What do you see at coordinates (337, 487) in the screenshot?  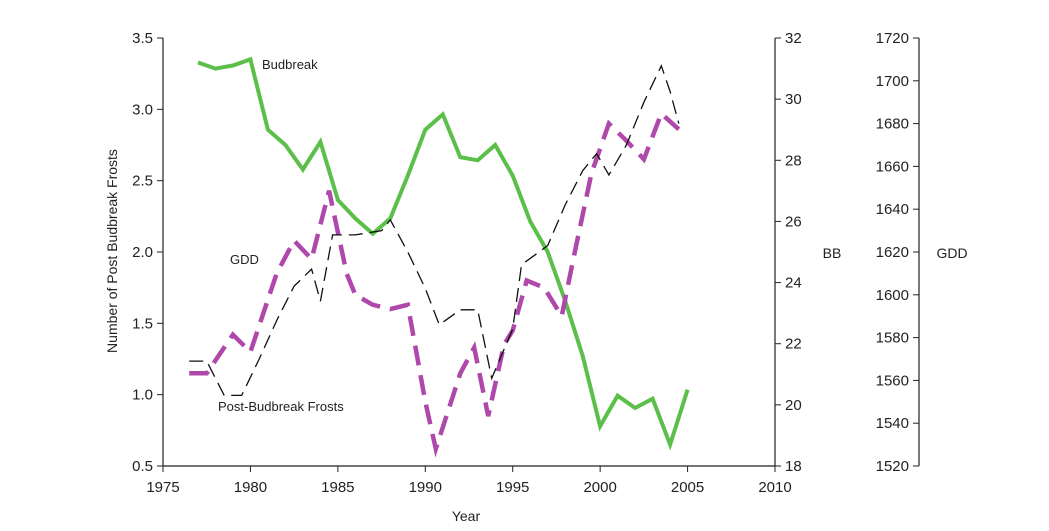 I see `x-tick-label: 1985` at bounding box center [337, 487].